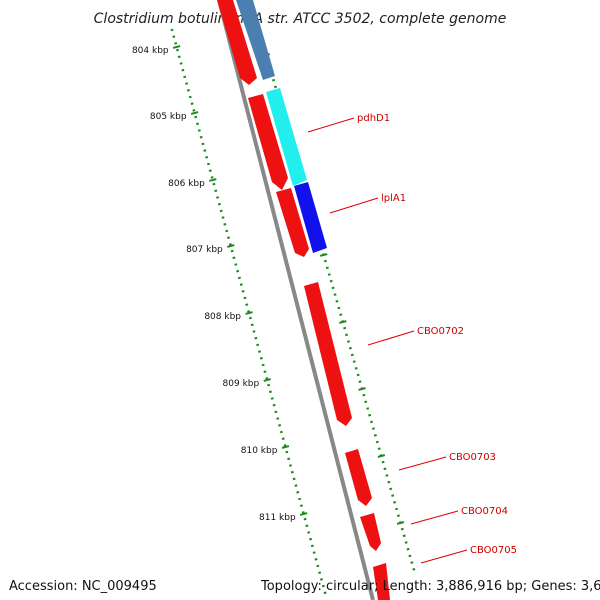 This screenshot has width=600, height=600. Describe the element at coordinates (484, 511) in the screenshot. I see `gene-label-cbo0704: CBO0704` at that location.